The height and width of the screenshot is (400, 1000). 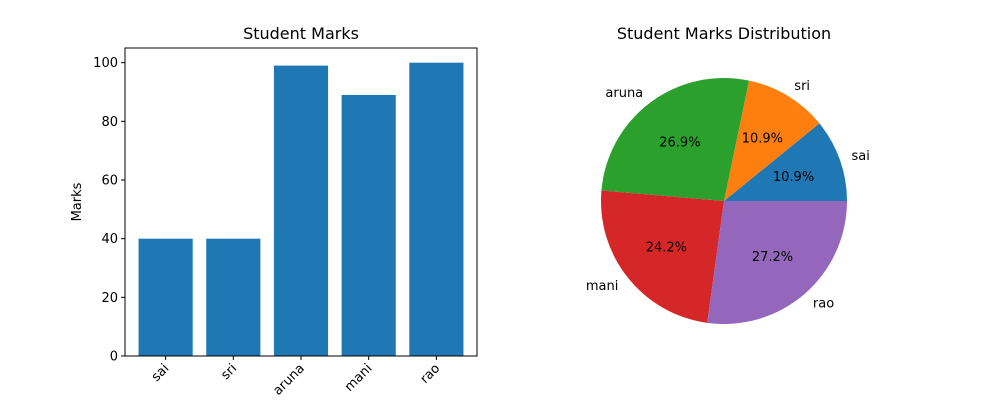 What do you see at coordinates (109, 210) in the screenshot?
I see `y-axis-ticks: 0 20 40 60 80 100` at bounding box center [109, 210].